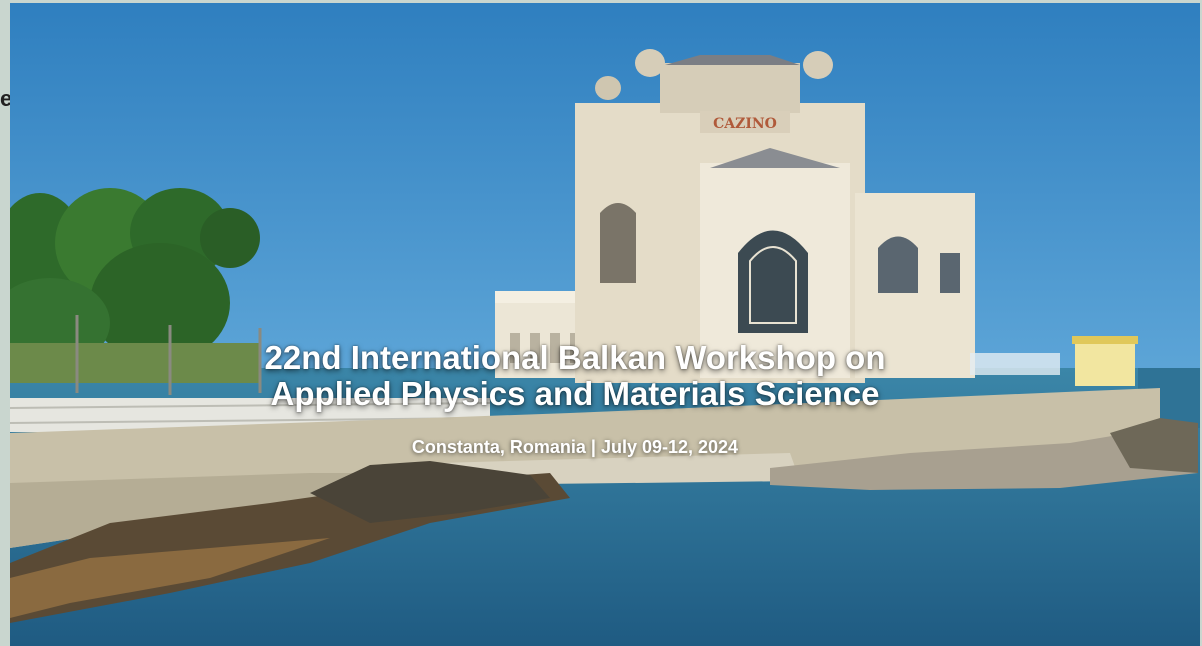  Describe the element at coordinates (575, 393) in the screenshot. I see `title-line-2: Applied Physics and Materials Science` at that location.